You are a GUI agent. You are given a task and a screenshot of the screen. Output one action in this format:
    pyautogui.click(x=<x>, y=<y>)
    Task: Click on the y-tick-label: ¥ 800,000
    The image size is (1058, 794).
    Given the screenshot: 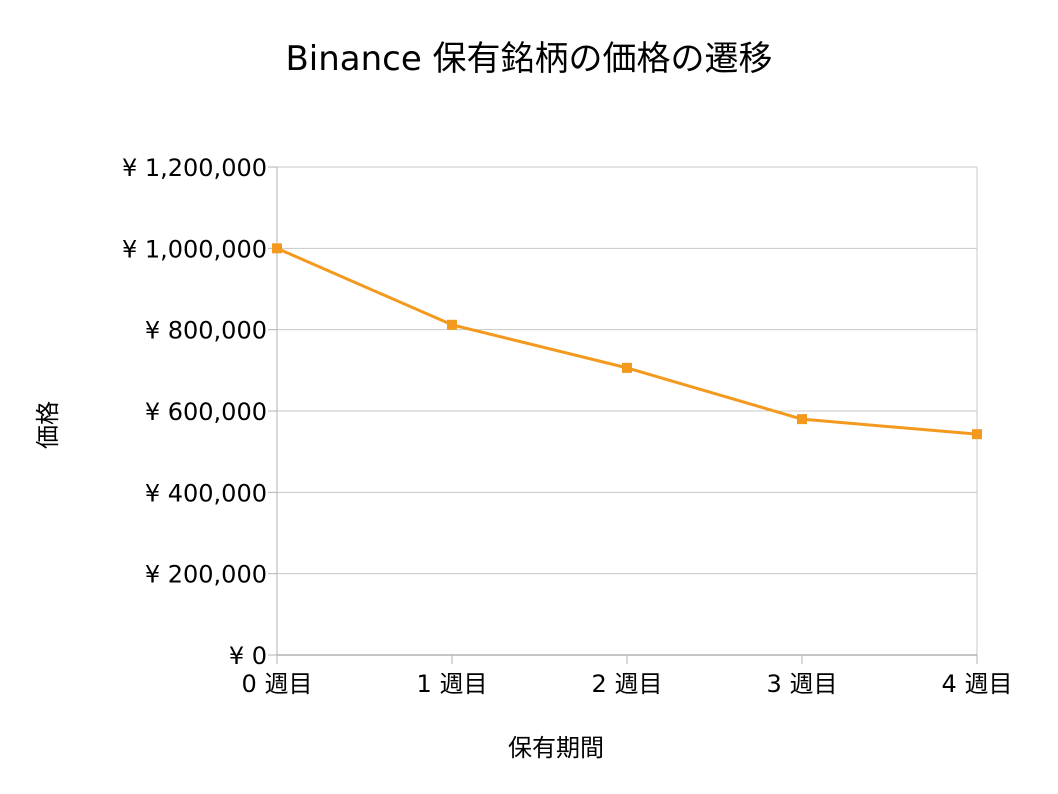 What is the action you would take?
    pyautogui.click(x=206, y=331)
    